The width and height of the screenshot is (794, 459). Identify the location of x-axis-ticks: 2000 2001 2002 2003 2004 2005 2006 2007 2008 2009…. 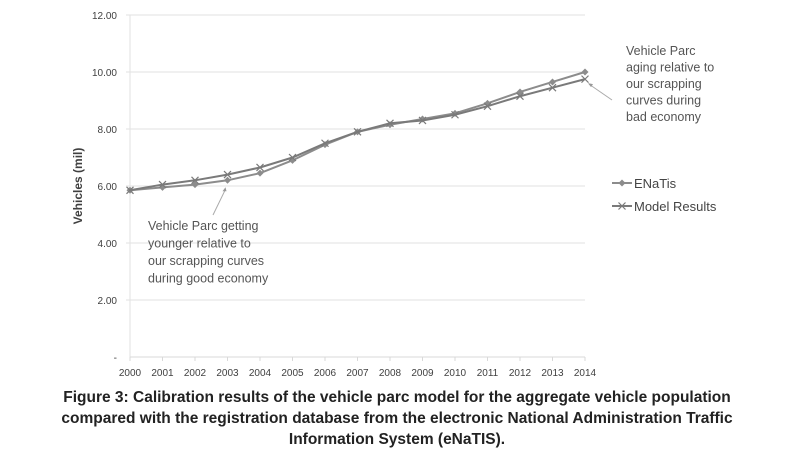
(358, 368).